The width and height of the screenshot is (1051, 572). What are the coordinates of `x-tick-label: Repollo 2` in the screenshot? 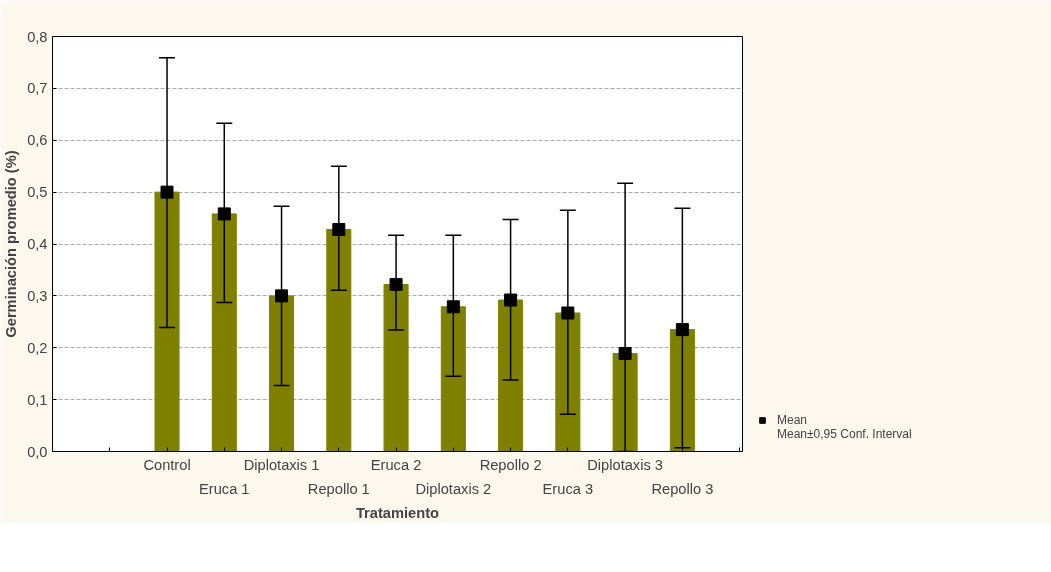 It's located at (510, 464).